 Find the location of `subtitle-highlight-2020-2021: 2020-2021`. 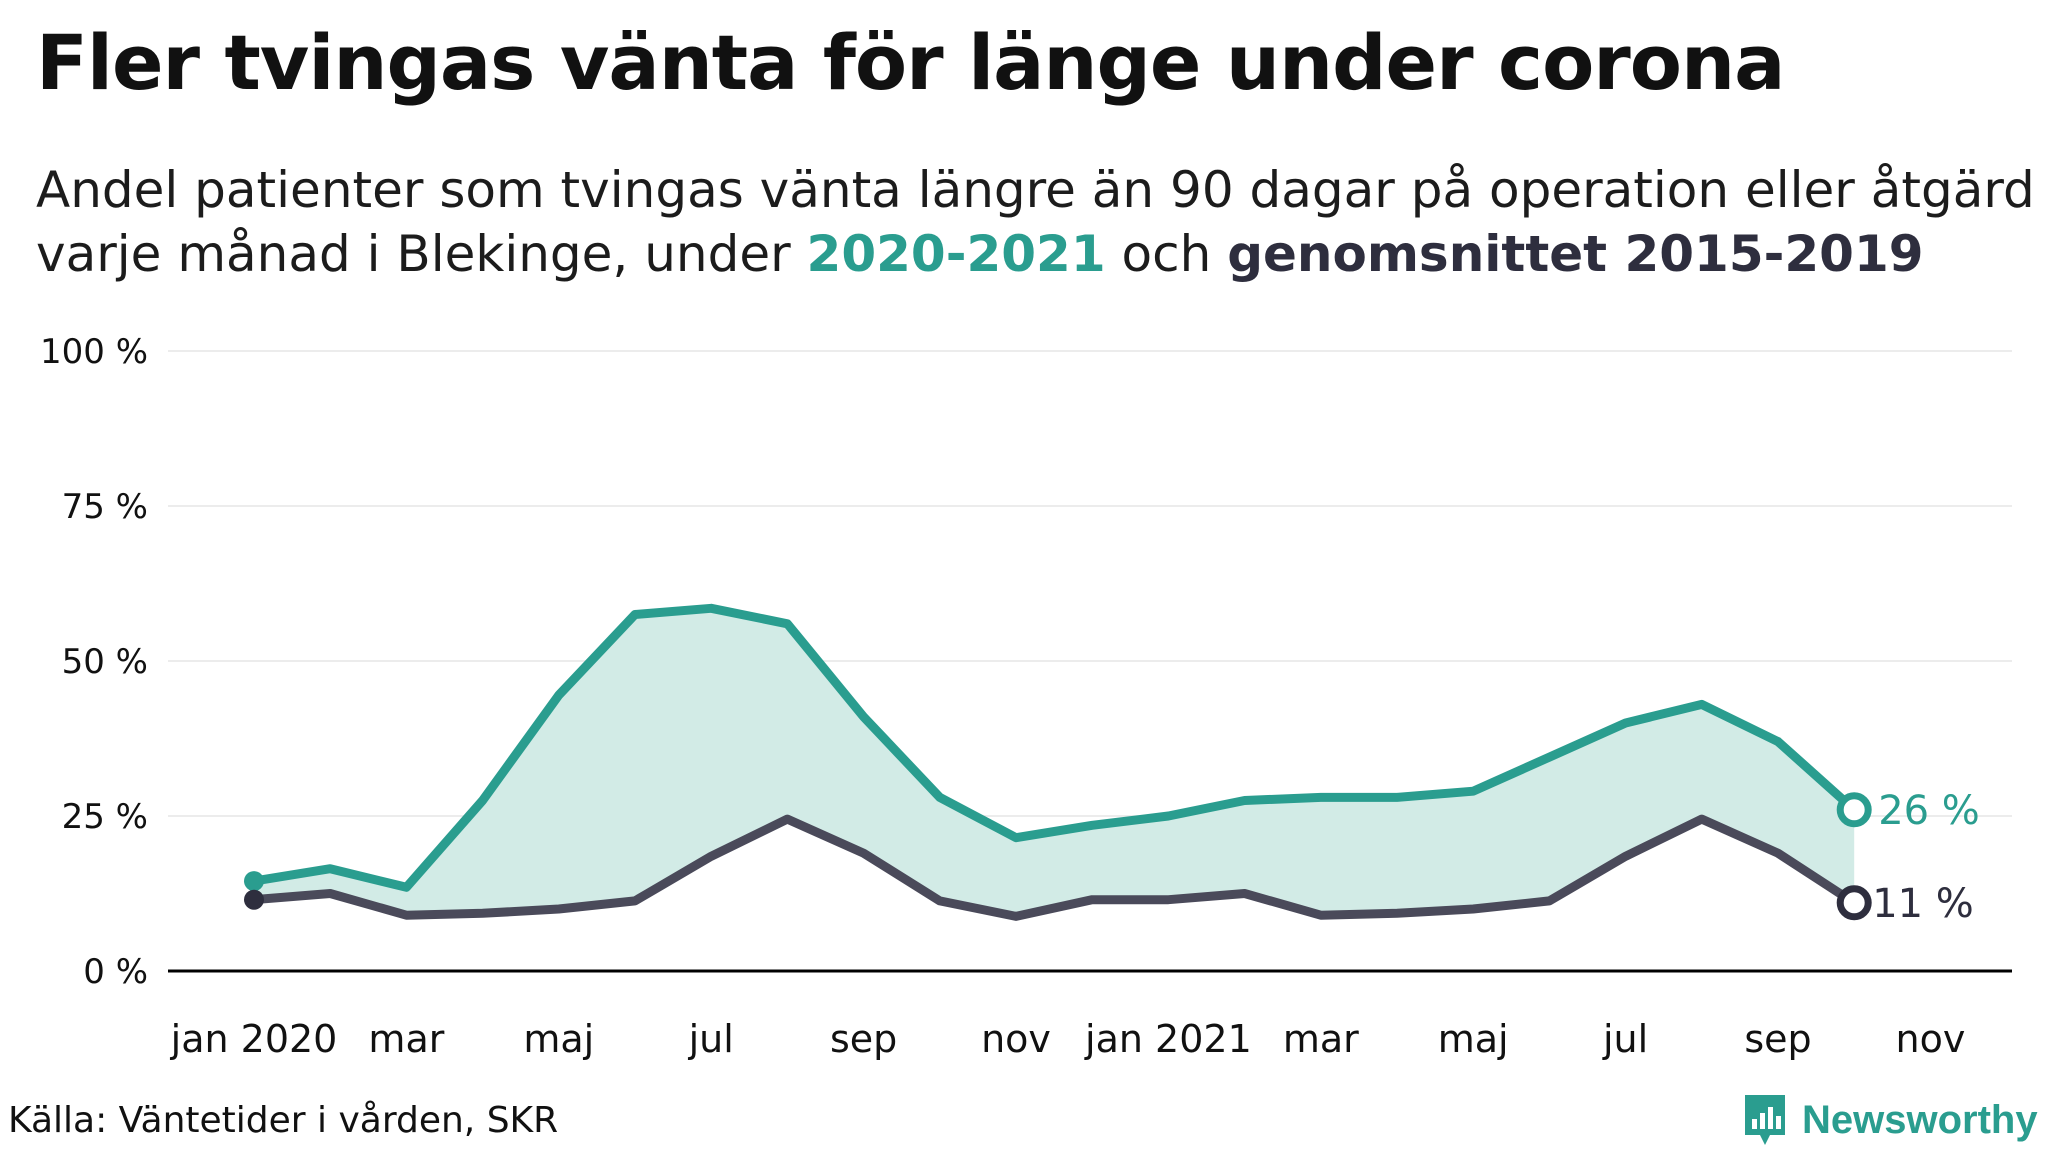

subtitle-highlight-2020-2021: 2020-2021 is located at coordinates (956, 254).